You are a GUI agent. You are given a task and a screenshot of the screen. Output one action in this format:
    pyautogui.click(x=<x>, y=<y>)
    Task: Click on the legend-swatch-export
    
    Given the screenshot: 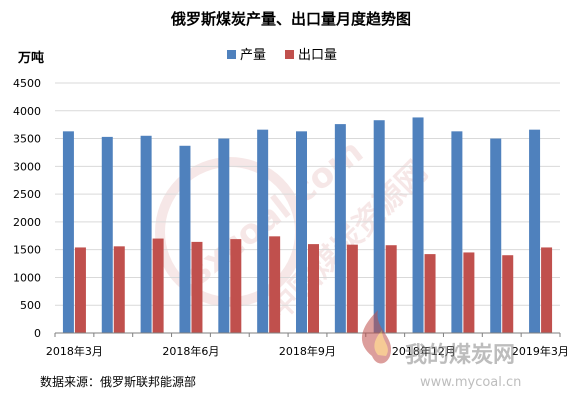 What is the action you would take?
    pyautogui.click(x=289, y=54)
    